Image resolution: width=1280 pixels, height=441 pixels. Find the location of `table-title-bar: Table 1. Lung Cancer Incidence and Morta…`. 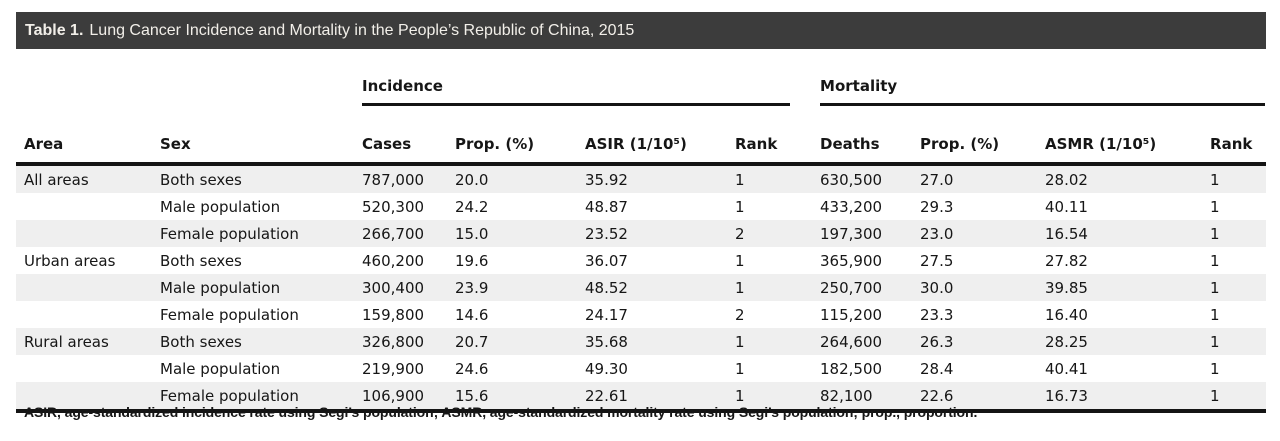

table-title-bar: Table 1. Lung Cancer Incidence and Morta… is located at coordinates (641, 30).